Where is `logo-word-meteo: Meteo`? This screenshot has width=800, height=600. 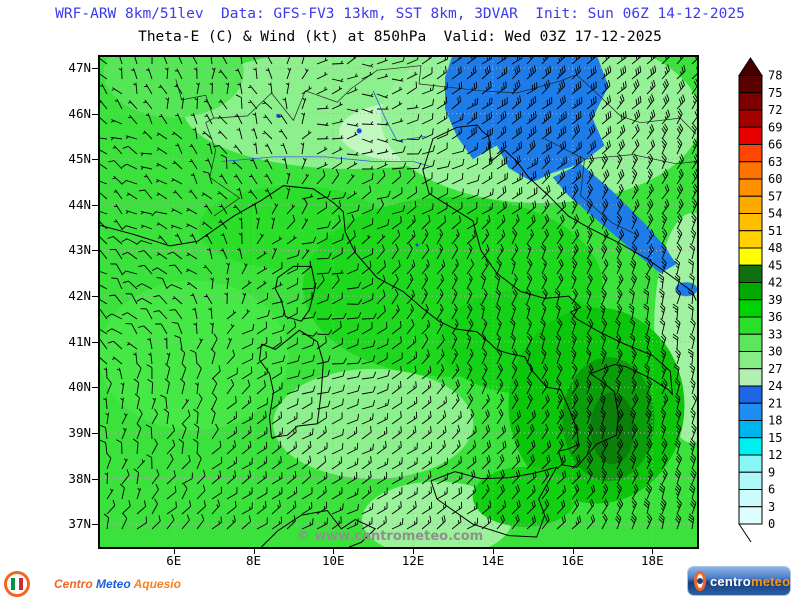
logo-word-meteo: Meteo is located at coordinates (115, 584).